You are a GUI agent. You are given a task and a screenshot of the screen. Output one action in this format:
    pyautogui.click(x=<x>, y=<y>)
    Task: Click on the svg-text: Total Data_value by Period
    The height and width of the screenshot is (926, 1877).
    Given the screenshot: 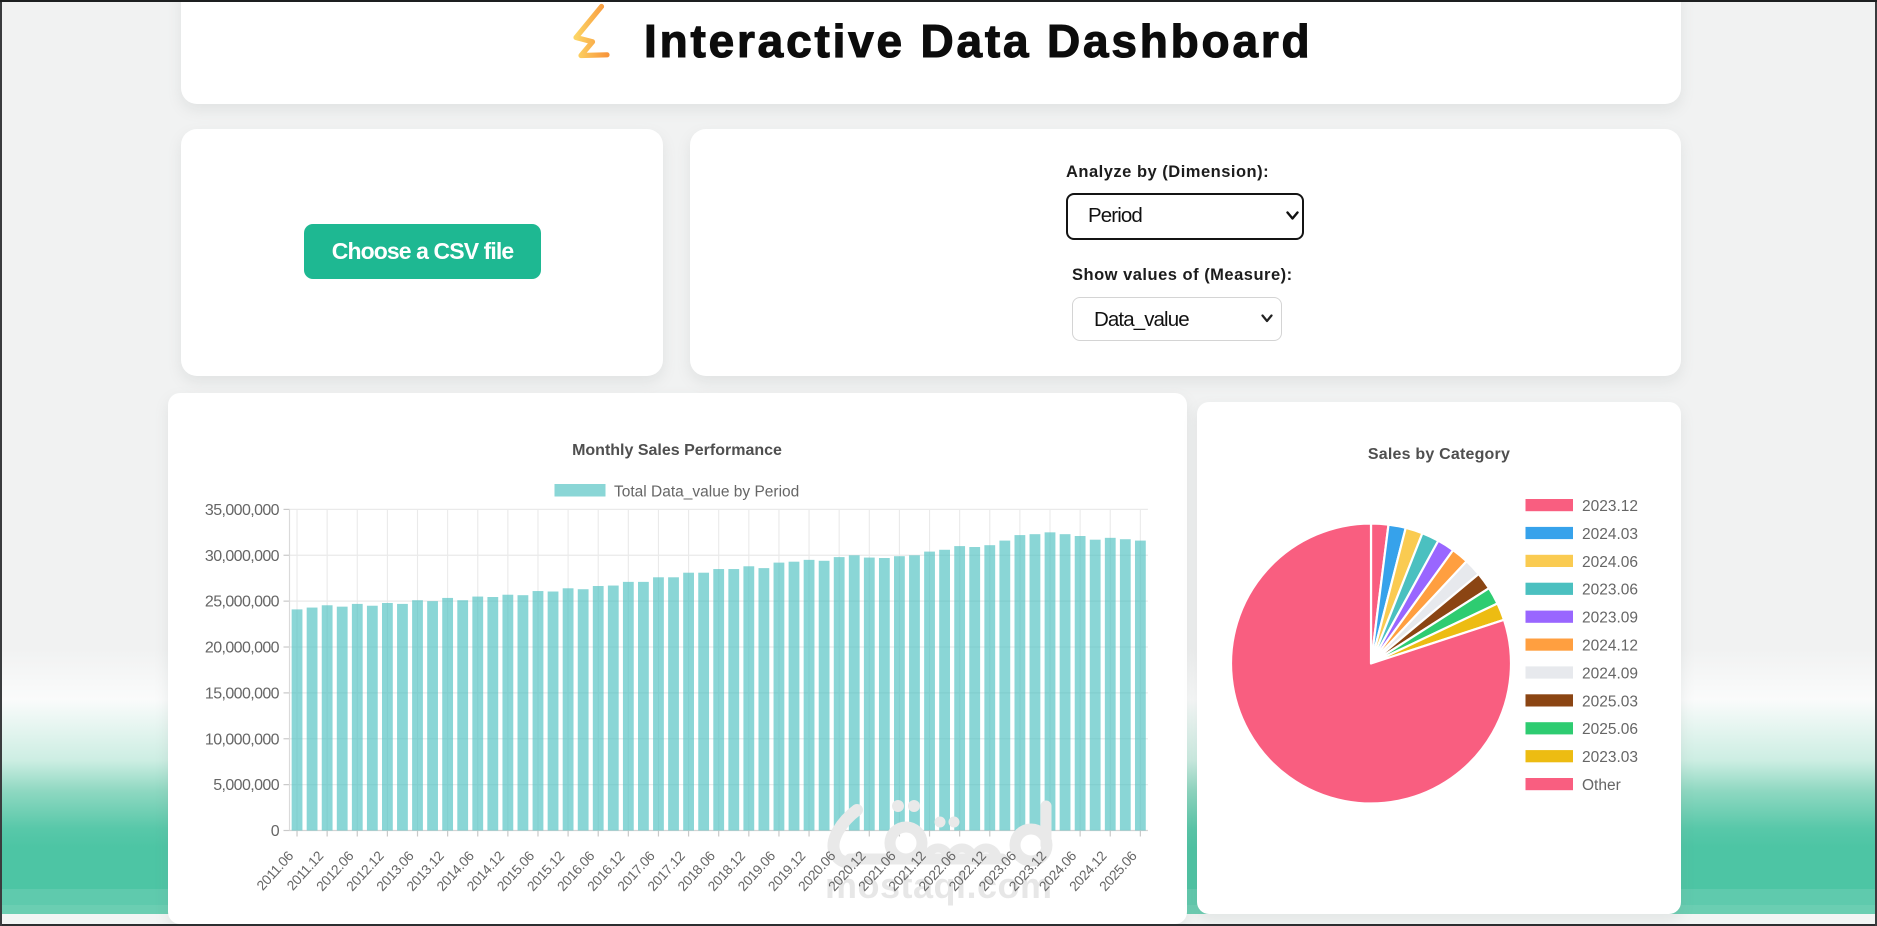 What is the action you would take?
    pyautogui.click(x=706, y=492)
    